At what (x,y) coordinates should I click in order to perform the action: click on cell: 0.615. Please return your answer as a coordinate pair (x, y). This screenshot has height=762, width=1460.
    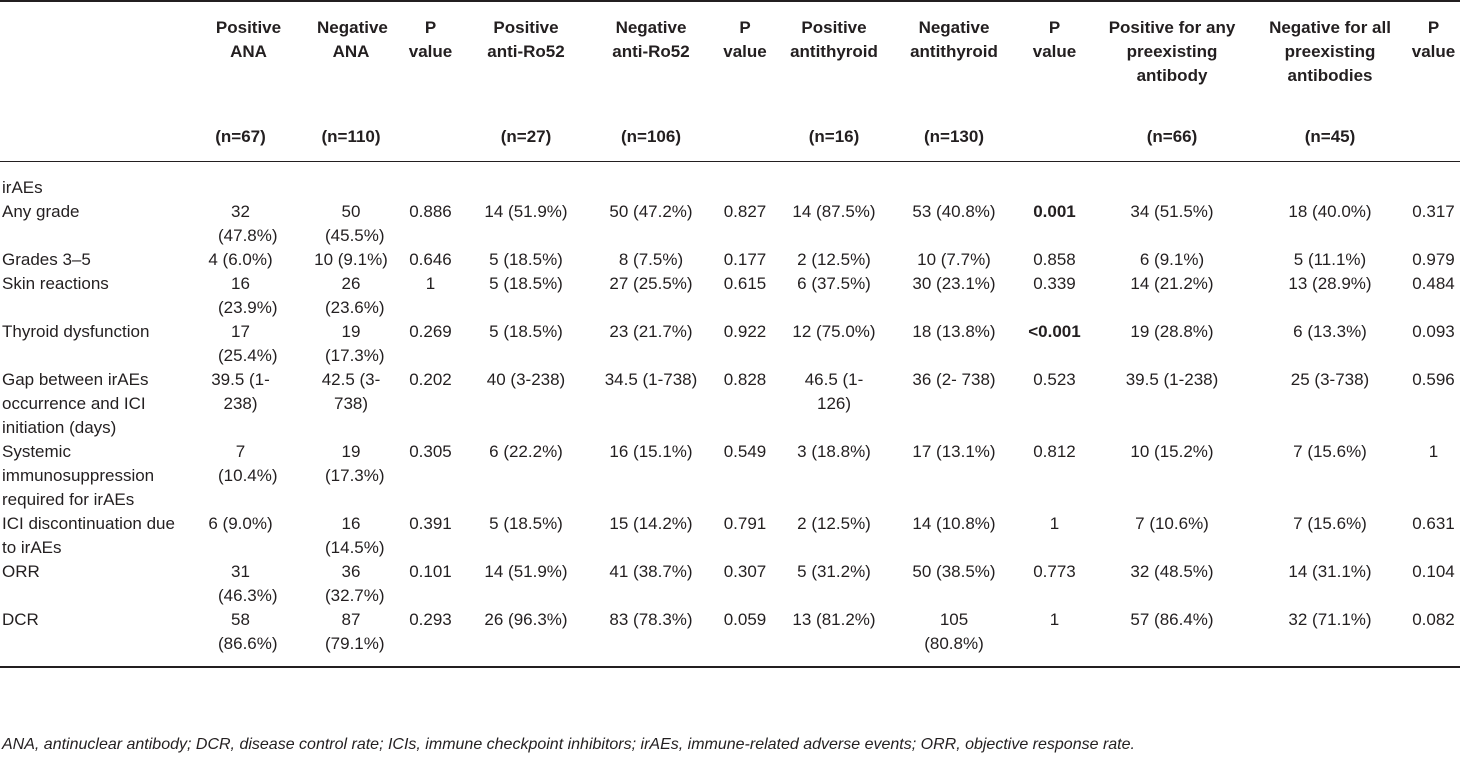
    Looking at the image, I should click on (745, 283).